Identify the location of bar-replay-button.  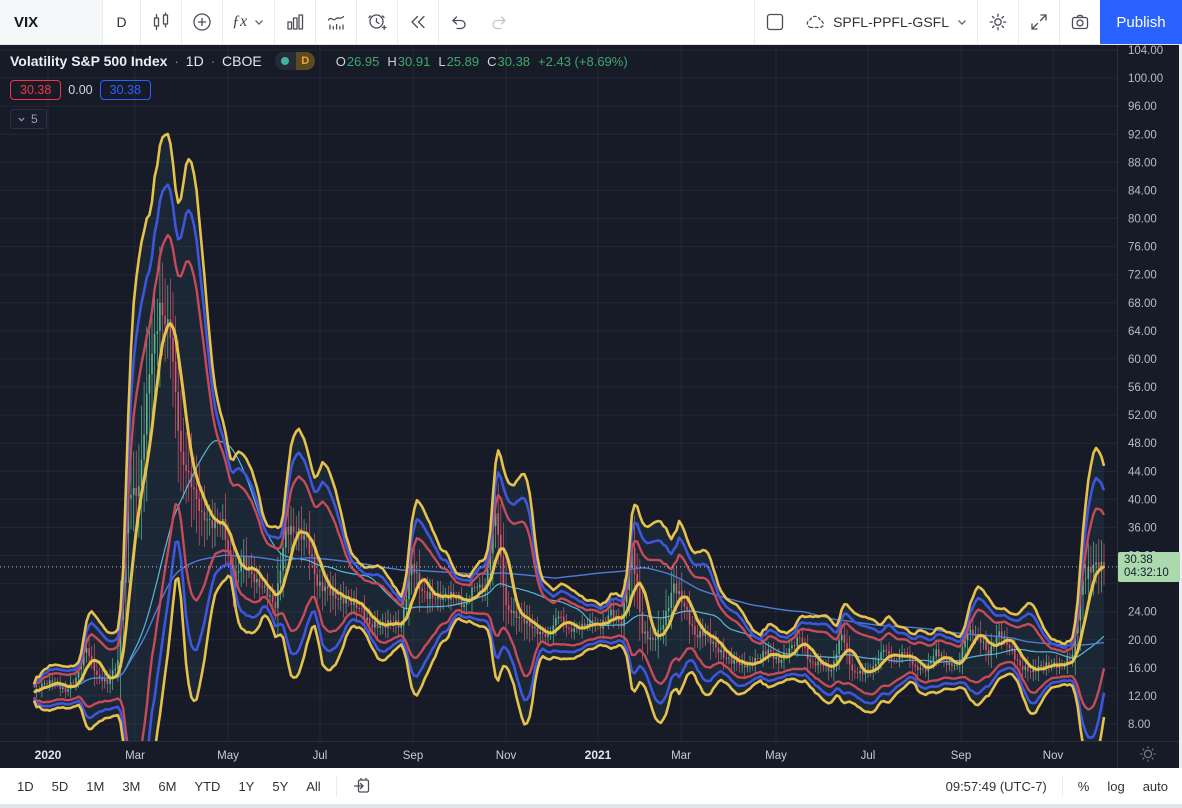
(418, 22).